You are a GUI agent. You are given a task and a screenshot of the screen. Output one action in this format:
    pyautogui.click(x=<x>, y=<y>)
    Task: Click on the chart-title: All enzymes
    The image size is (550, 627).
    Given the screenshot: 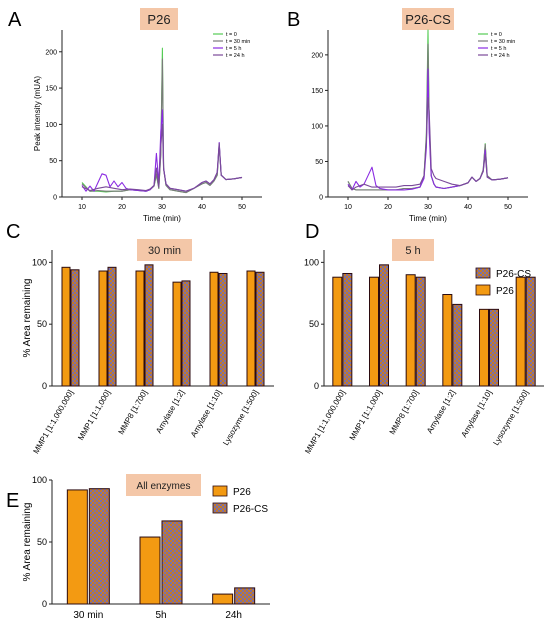 What is the action you would take?
    pyautogui.click(x=164, y=486)
    